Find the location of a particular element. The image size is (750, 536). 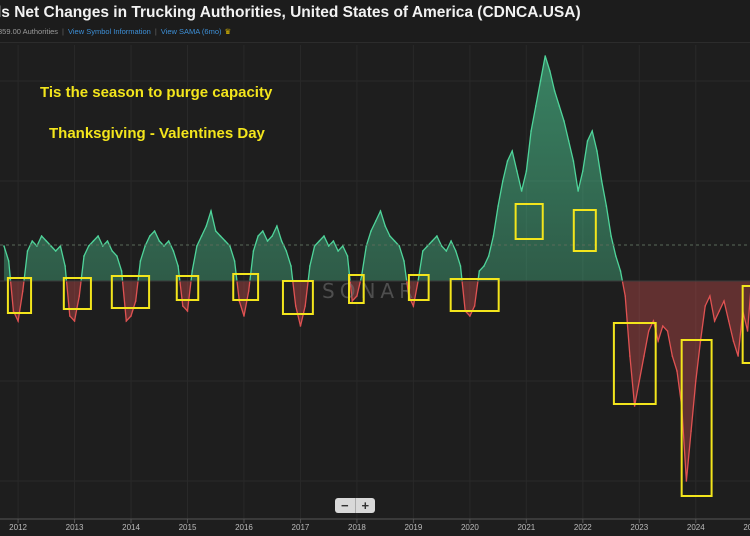

x-tick-label: 2013 is located at coordinates (75, 527).